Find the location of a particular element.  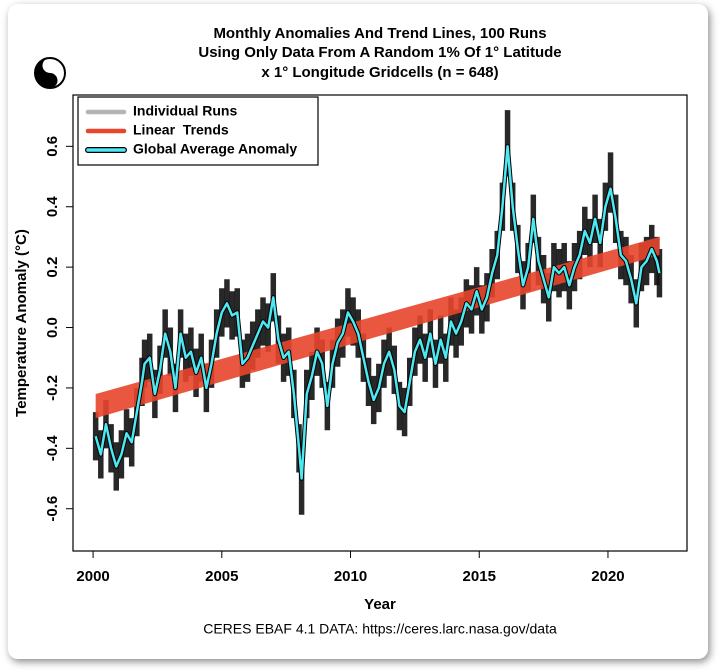

y-tick-label: -0.2 is located at coordinates (52, 388).